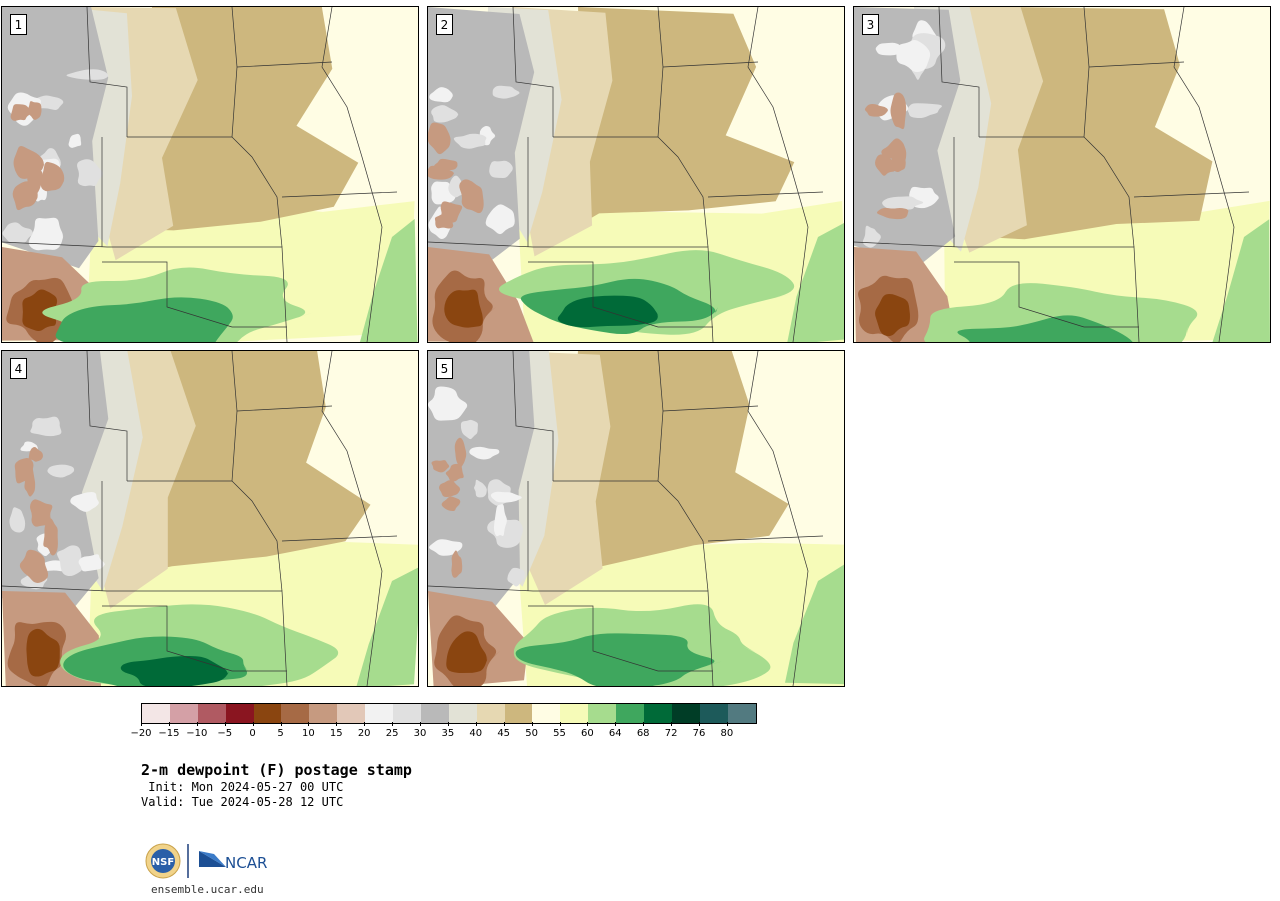  What do you see at coordinates (727, 733) in the screenshot?
I see `tick-label: 80` at bounding box center [727, 733].